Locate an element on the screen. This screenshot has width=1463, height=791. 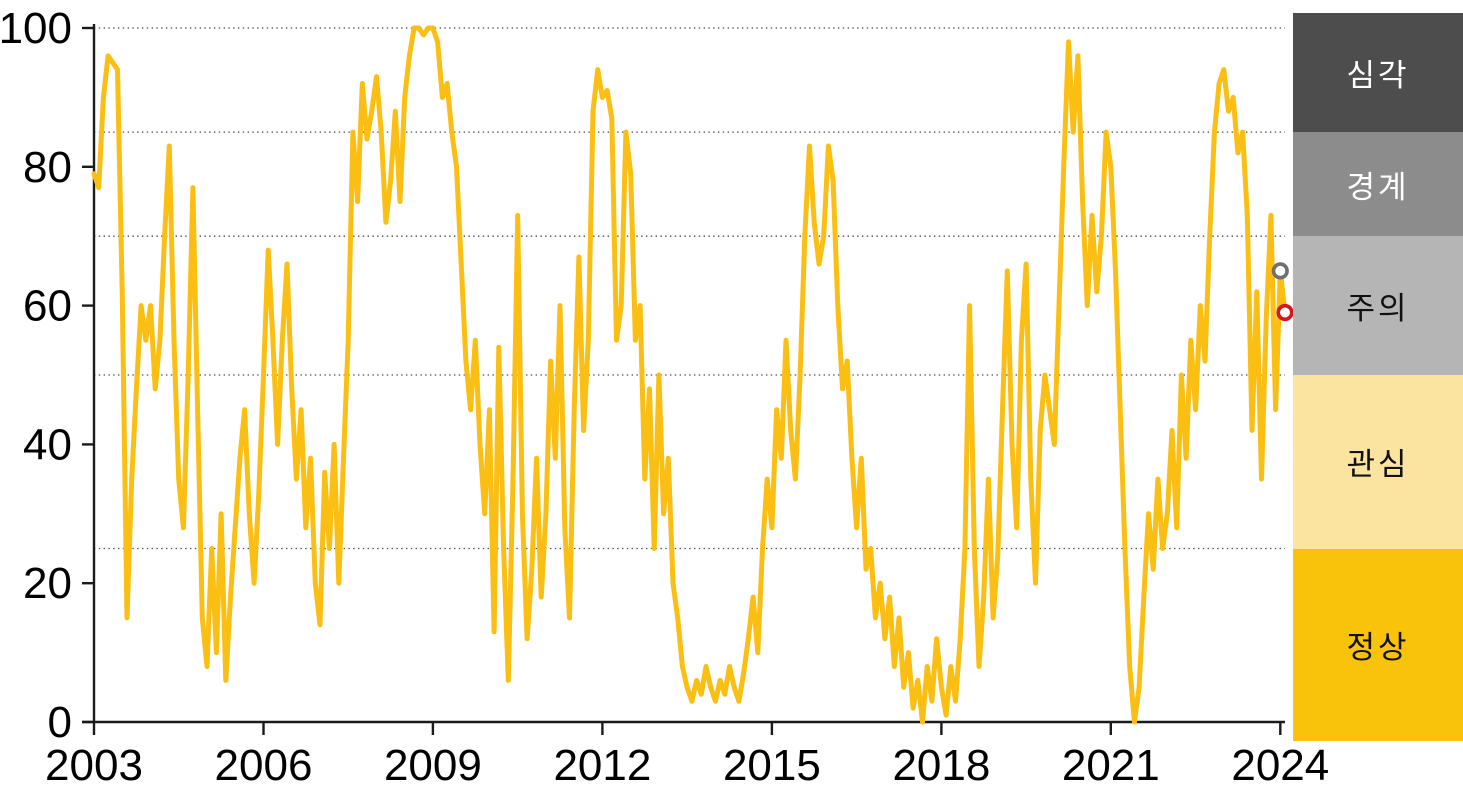
x-tick-label-2009: 2009 is located at coordinates (433, 765).